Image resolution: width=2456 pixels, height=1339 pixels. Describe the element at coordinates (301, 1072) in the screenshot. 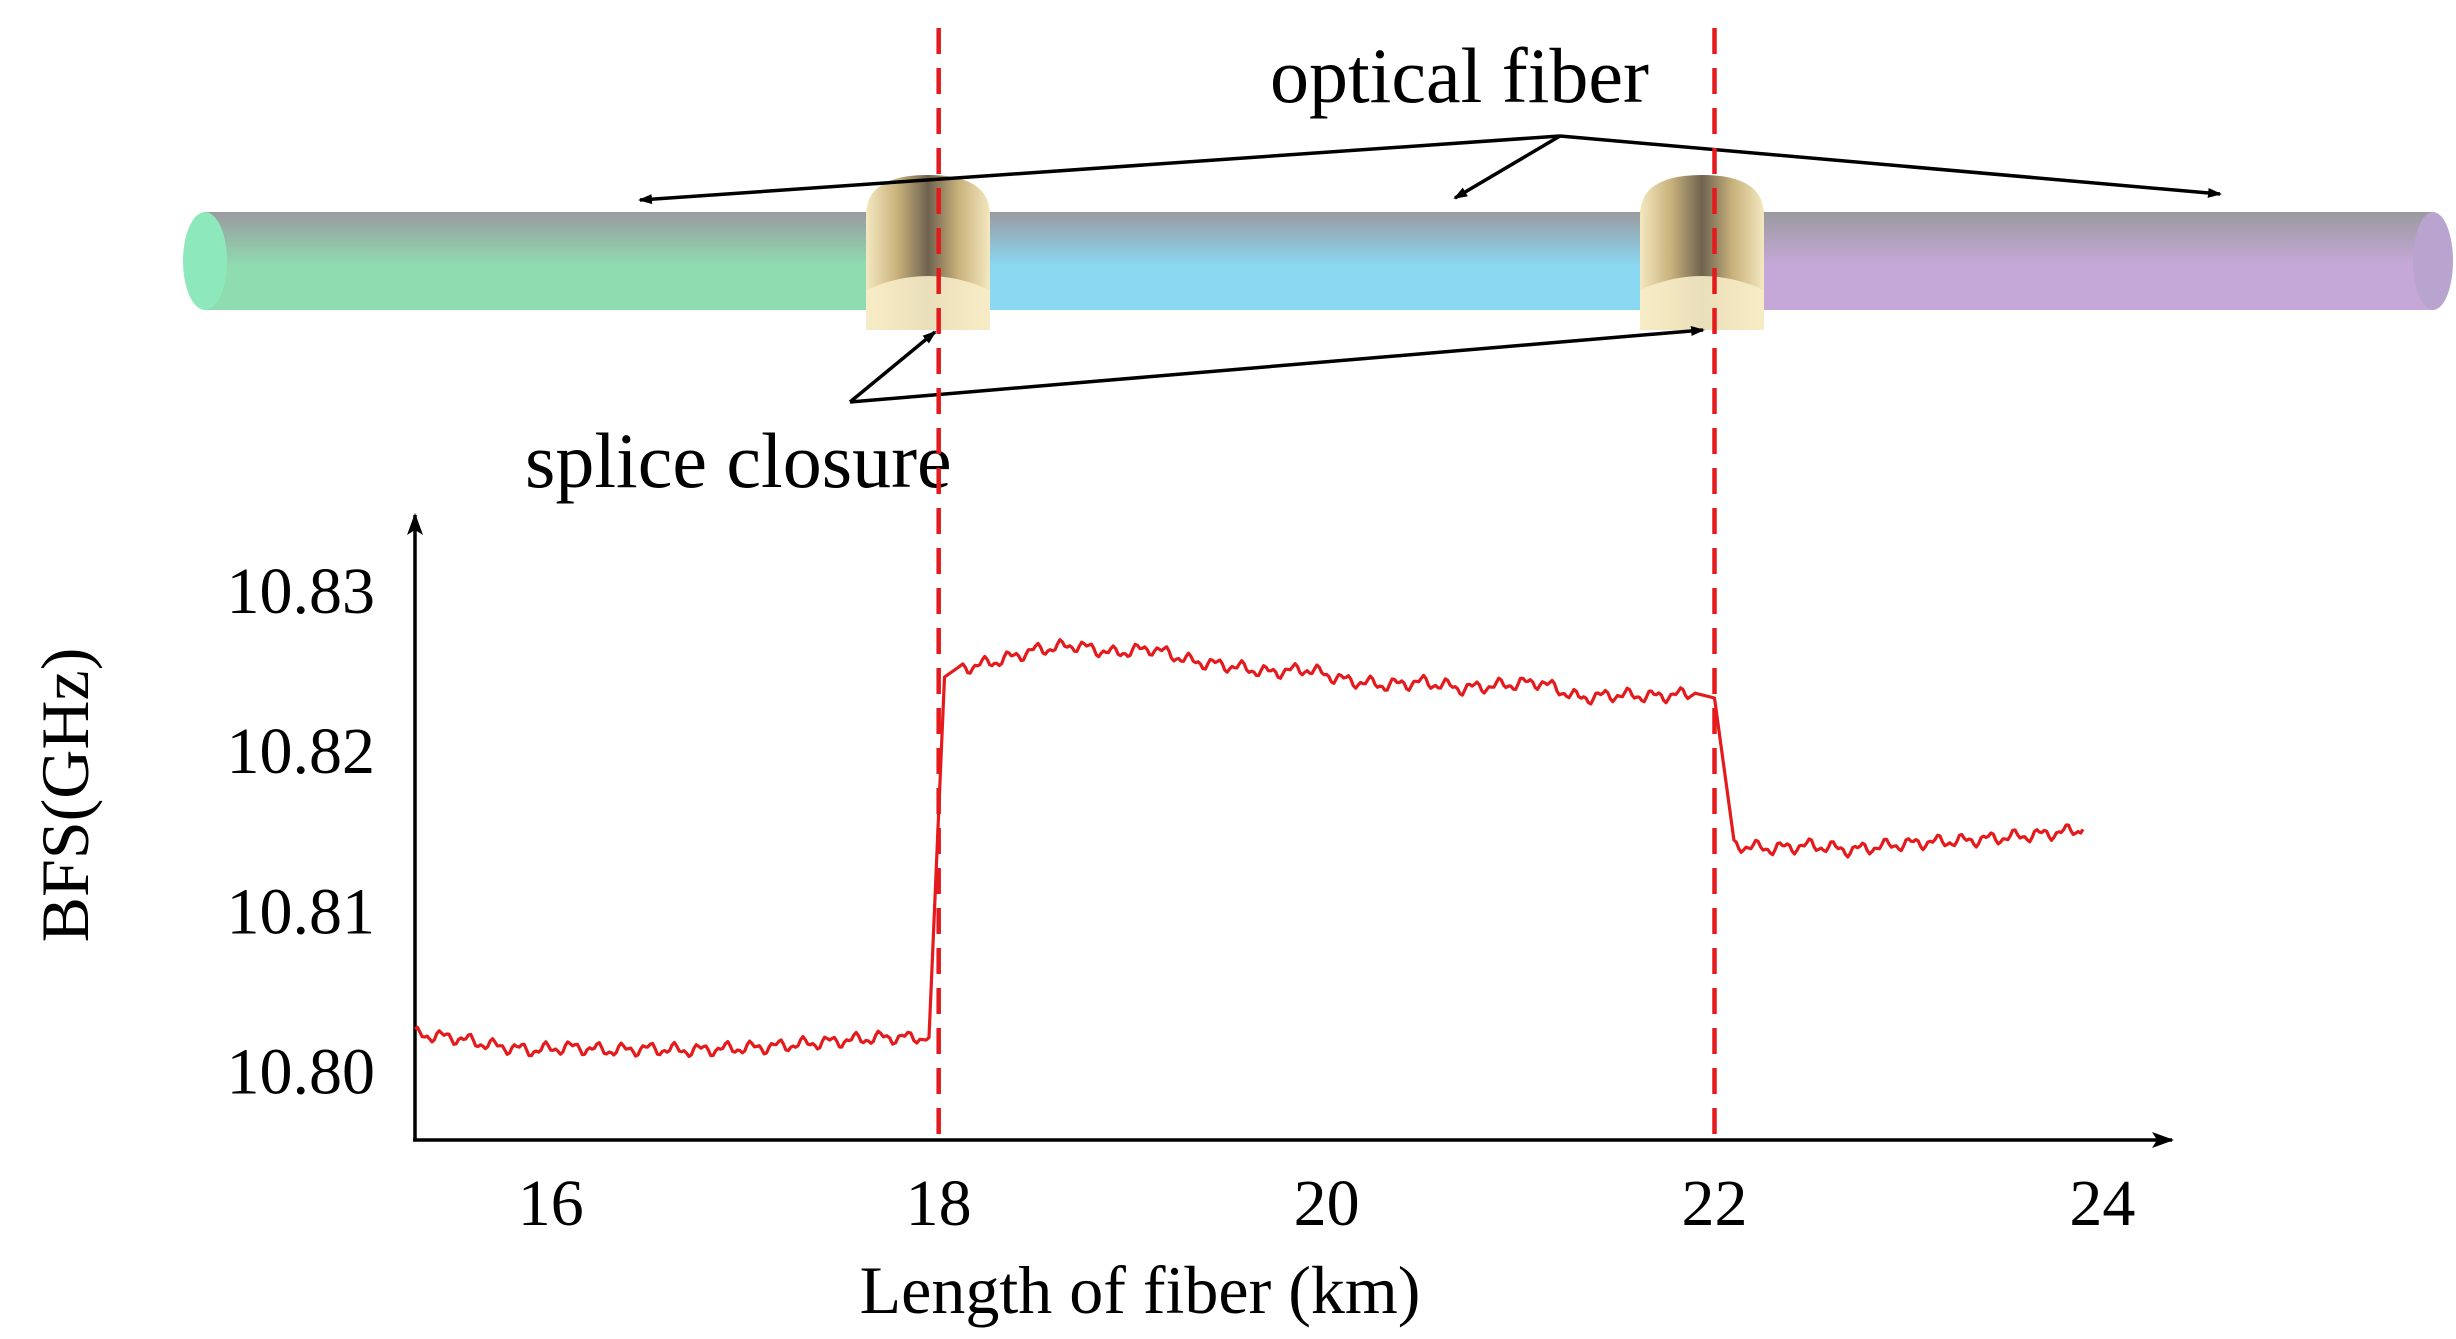

I see `y-tick-label-0: 10.80` at that location.